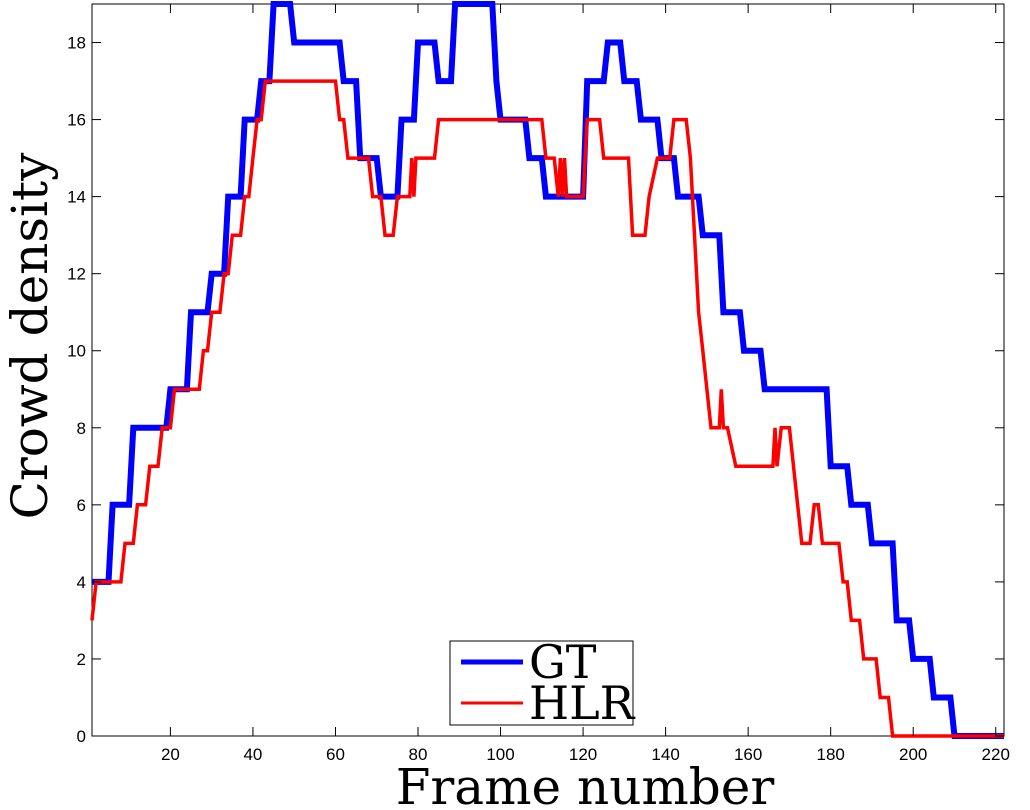  I want to click on x-axis-title: Frame number, so click(585, 784).